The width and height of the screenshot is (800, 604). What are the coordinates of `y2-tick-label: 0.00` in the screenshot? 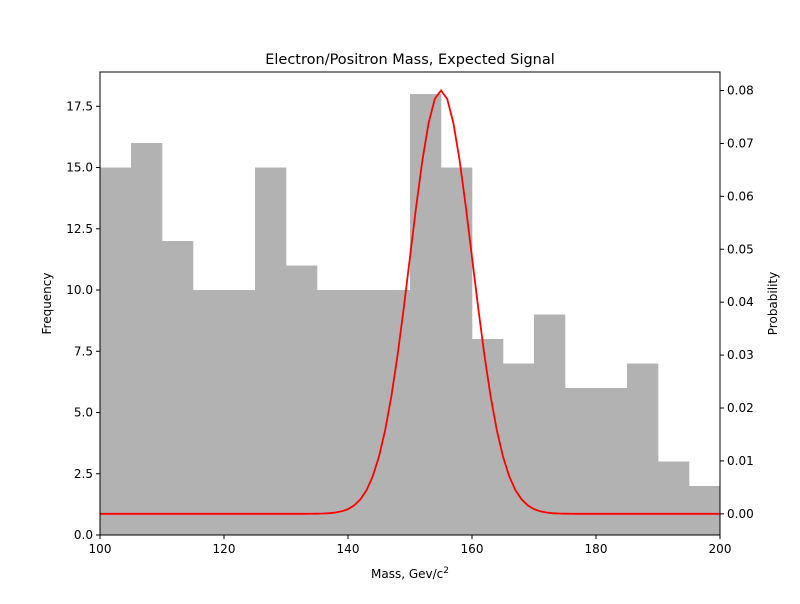 It's located at (740, 514).